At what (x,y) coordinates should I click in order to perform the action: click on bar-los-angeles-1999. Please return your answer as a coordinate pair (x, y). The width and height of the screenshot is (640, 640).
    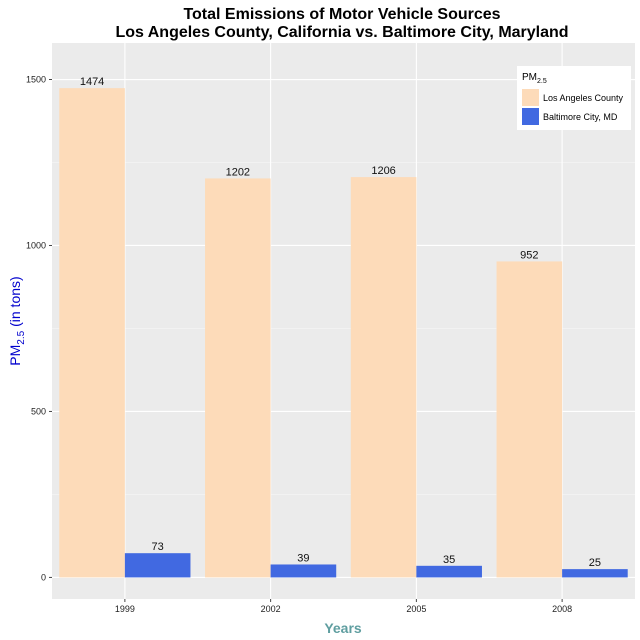
    Looking at the image, I should click on (92, 333).